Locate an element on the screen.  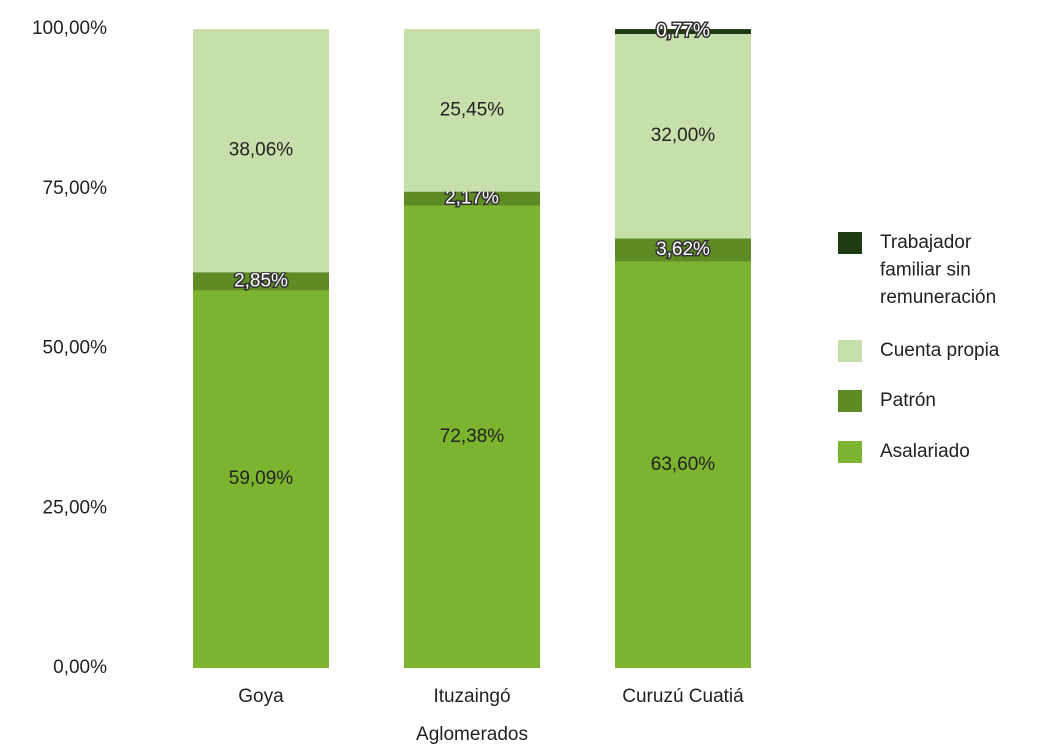
data-label: 38,06% is located at coordinates (261, 150).